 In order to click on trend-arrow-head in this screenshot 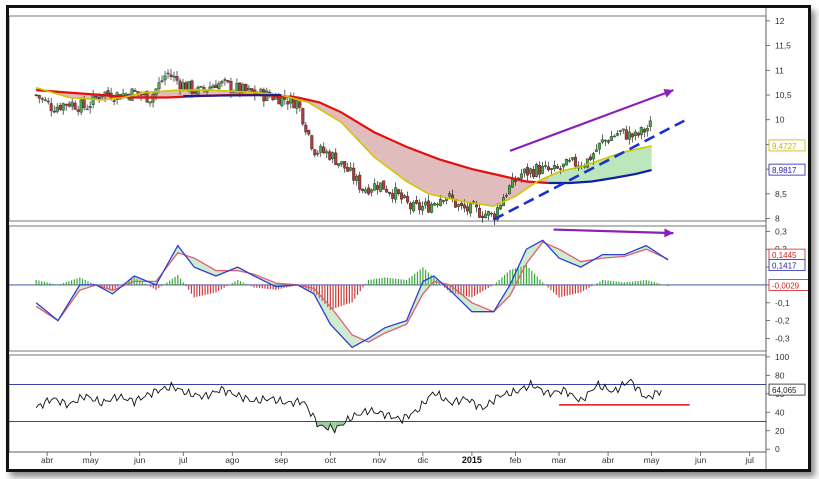, I will do `click(668, 93)`.